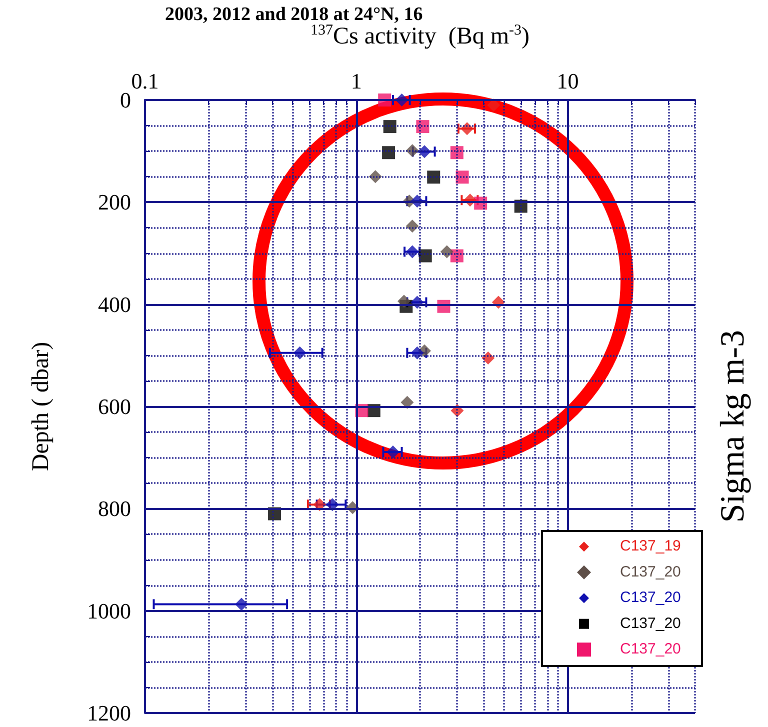 This screenshot has height=727, width=768. Describe the element at coordinates (114, 202) in the screenshot. I see `y-tick-label: 200` at that location.